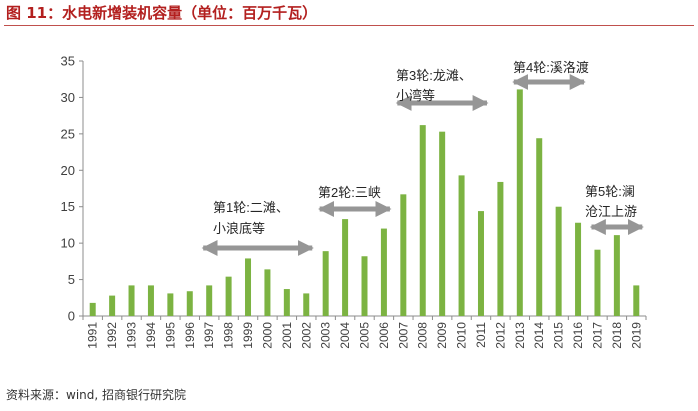 The image size is (698, 411). What do you see at coordinates (71, 279) in the screenshot?
I see `y-tick-label: 5` at bounding box center [71, 279].